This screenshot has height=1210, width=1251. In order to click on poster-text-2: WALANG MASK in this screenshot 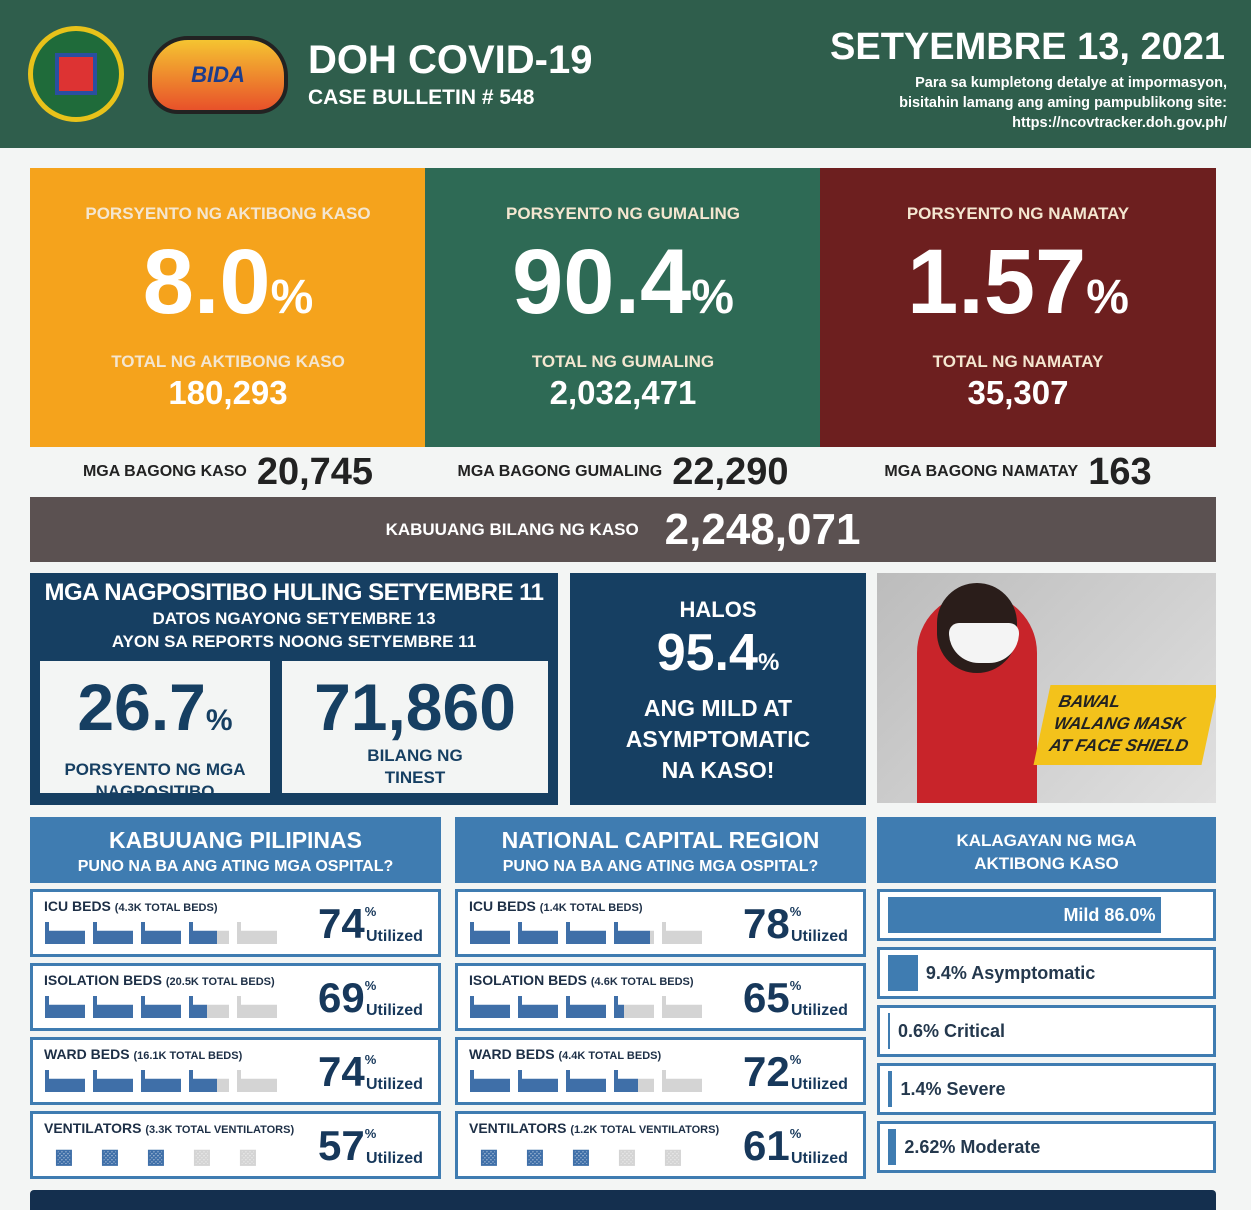, I will do `click(1119, 723)`.